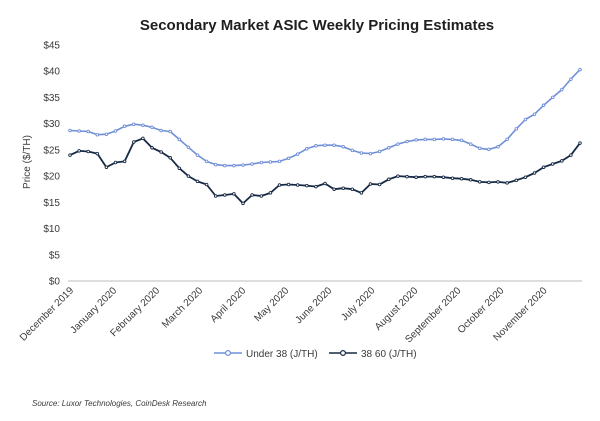  I want to click on x-tick-label: December 2019, so click(47, 314).